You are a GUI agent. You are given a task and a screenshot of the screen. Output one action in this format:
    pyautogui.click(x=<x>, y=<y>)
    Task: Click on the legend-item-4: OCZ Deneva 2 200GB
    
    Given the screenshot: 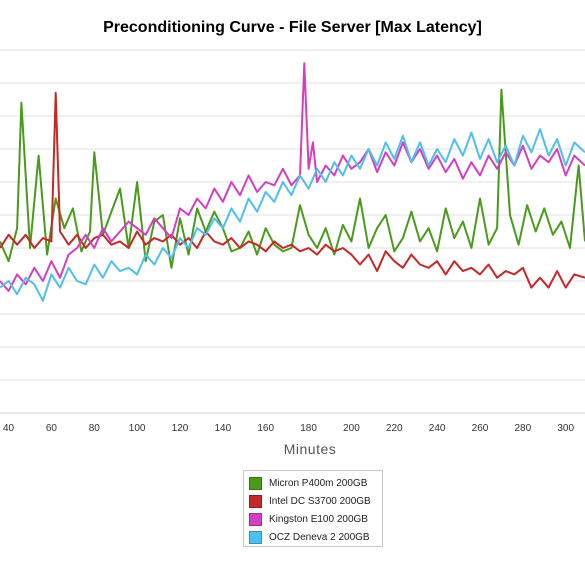 What is the action you would take?
    pyautogui.click(x=315, y=537)
    